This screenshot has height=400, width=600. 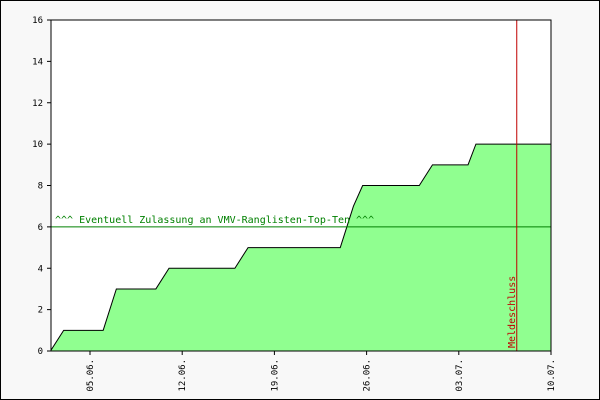 I want to click on x-tick-label: 26.06., so click(x=368, y=375).